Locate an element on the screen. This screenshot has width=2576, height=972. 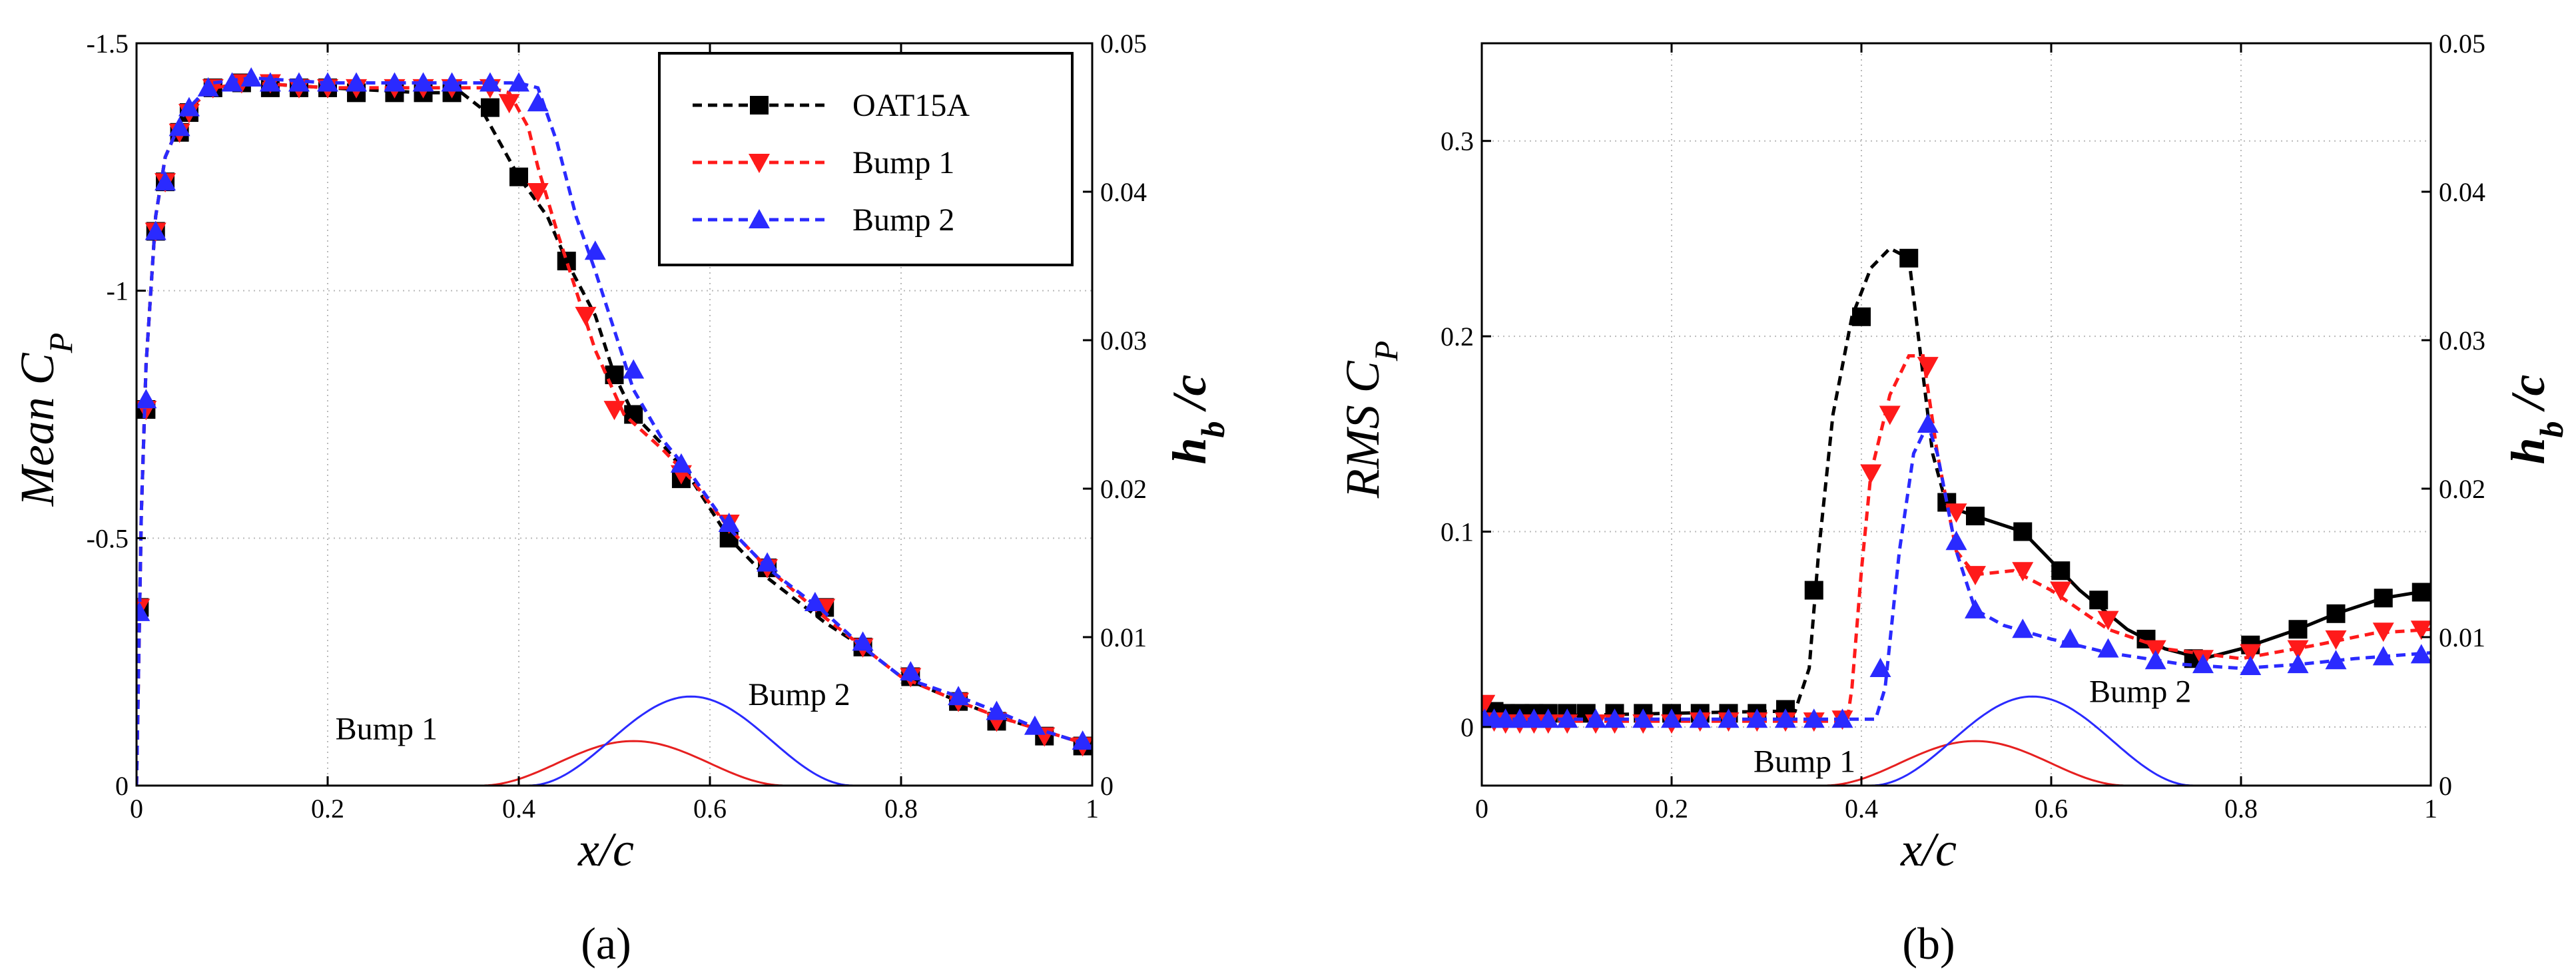
y2-tick-label: 0 is located at coordinates (1107, 786).